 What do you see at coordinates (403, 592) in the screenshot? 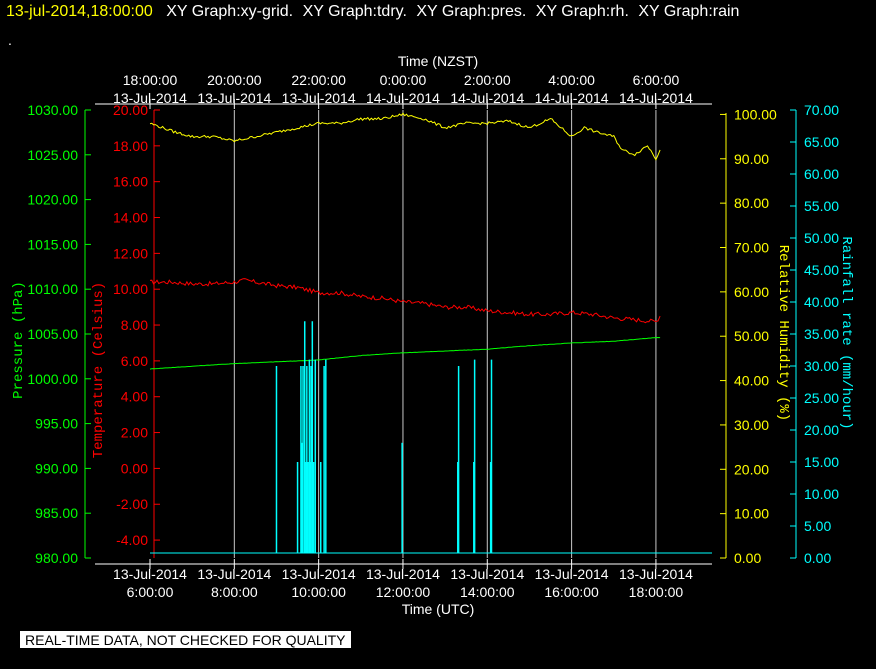
I see `bottom-tick-time-3: 12:00:00` at bounding box center [403, 592].